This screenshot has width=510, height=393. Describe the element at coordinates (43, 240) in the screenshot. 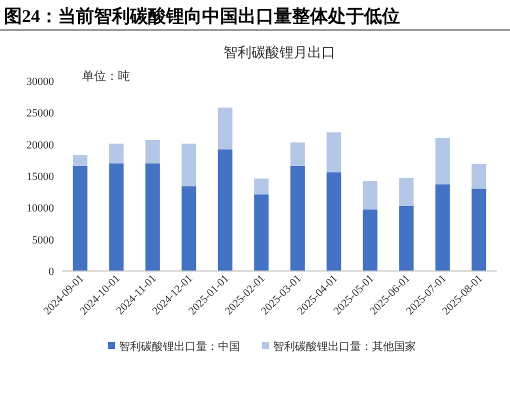

I see `y-tick-label: 5000` at that location.